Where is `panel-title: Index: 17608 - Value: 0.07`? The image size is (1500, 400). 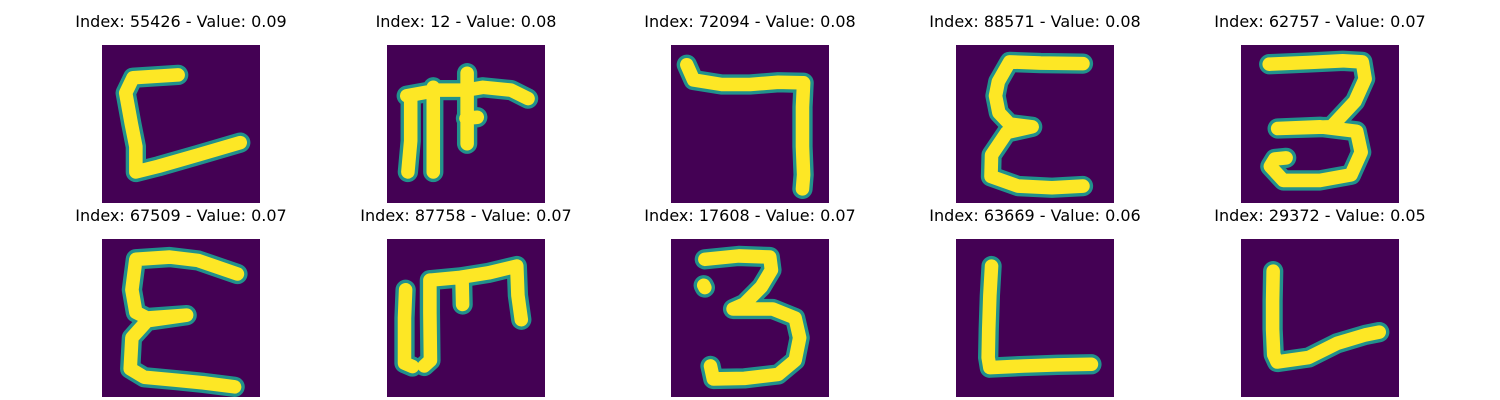
panel-title: Index: 17608 - Value: 0.07 is located at coordinates (750, 215).